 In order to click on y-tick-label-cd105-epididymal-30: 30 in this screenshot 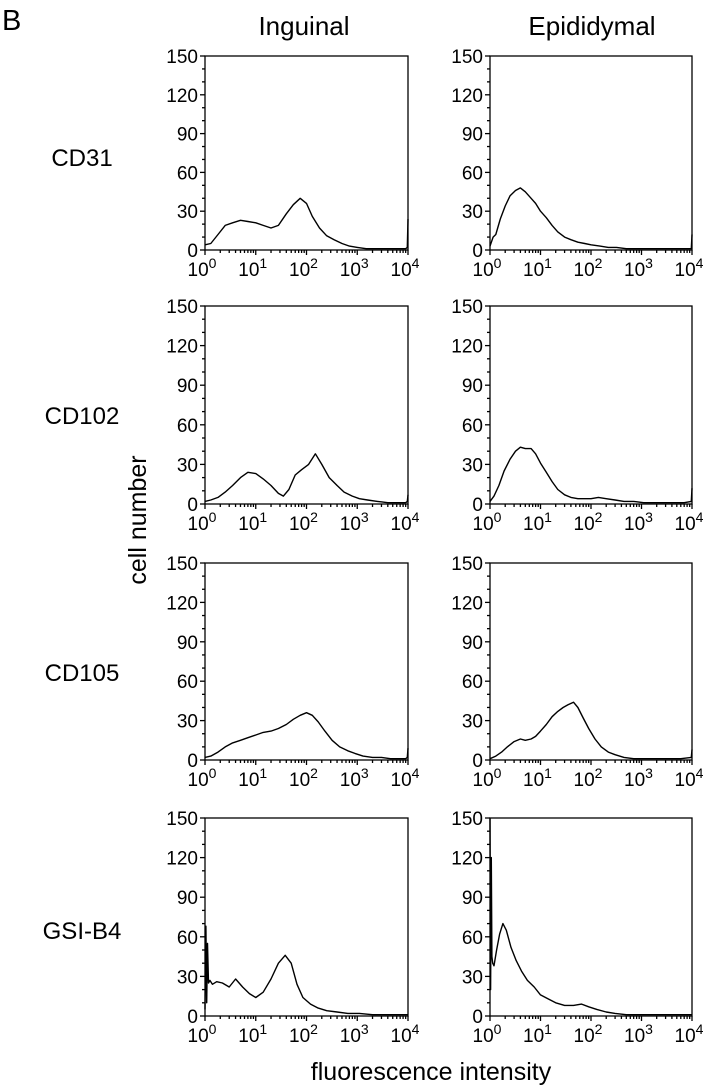, I will do `click(472, 722)`.